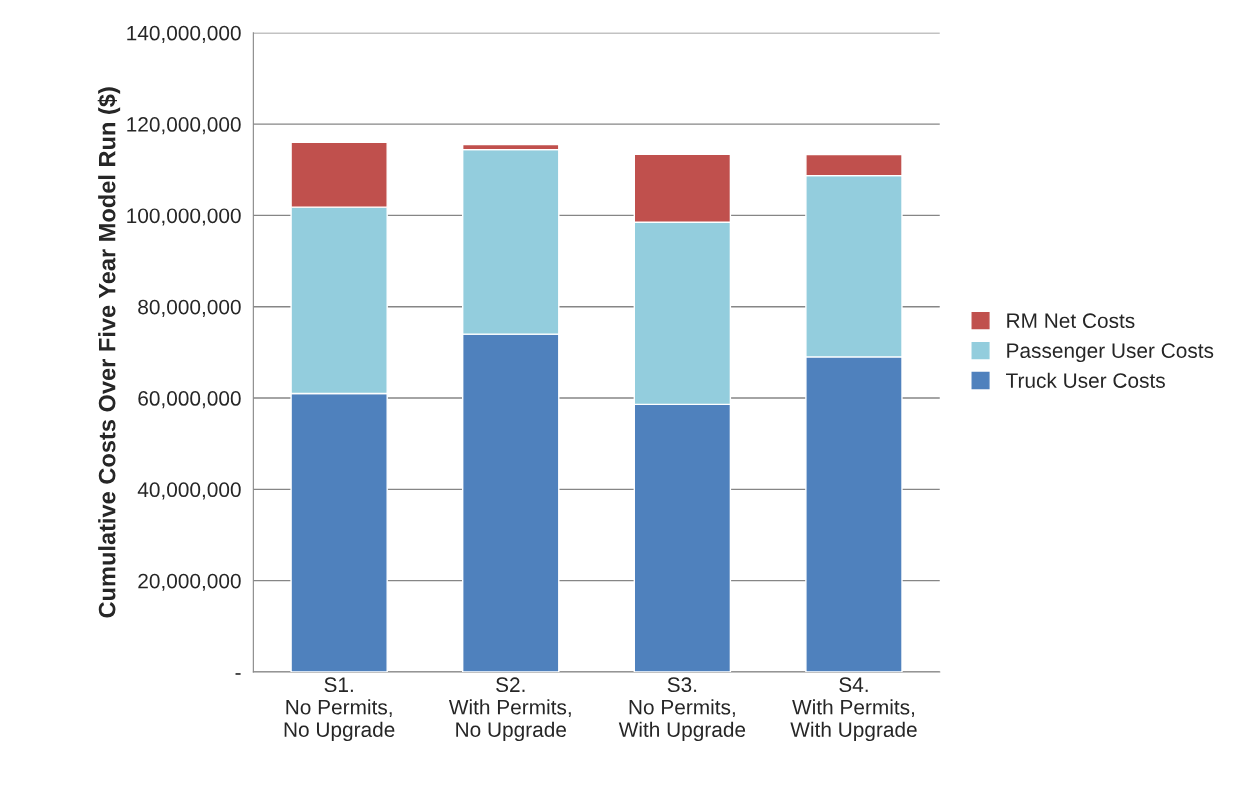 The width and height of the screenshot is (1248, 799). Describe the element at coordinates (109, 352) in the screenshot. I see `y-axis-title: Cumulative Costs Over Five Year Model Run ($)` at that location.